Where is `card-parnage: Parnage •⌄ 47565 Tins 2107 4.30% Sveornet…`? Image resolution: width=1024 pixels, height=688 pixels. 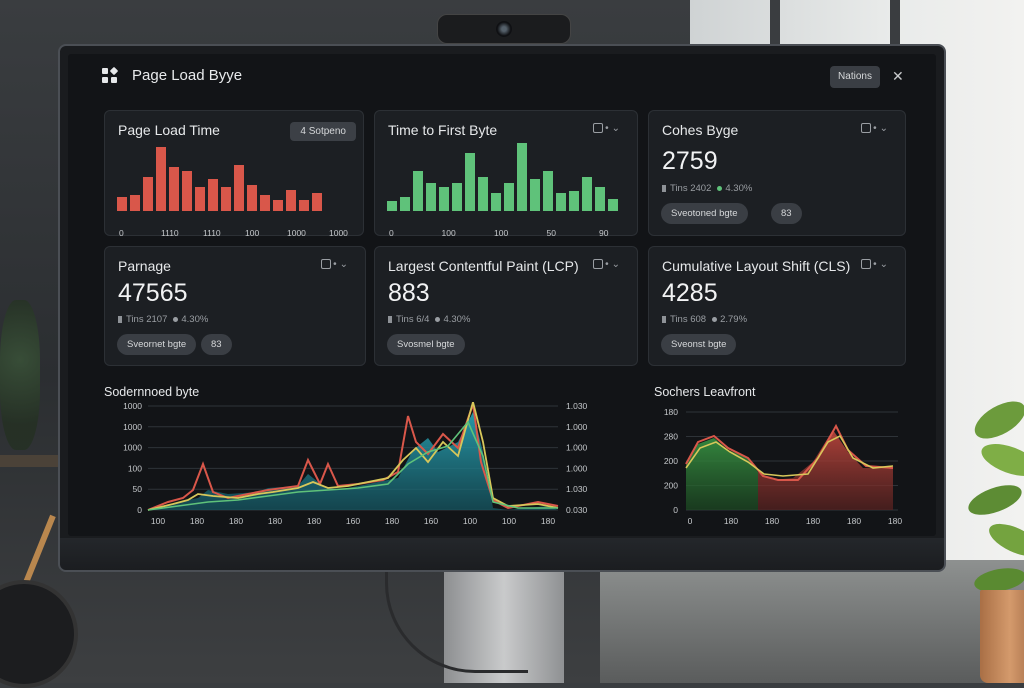
card-parnage: Parnage •⌄ 47565 Tins 2107 4.30% Sveornet… is located at coordinates (235, 306).